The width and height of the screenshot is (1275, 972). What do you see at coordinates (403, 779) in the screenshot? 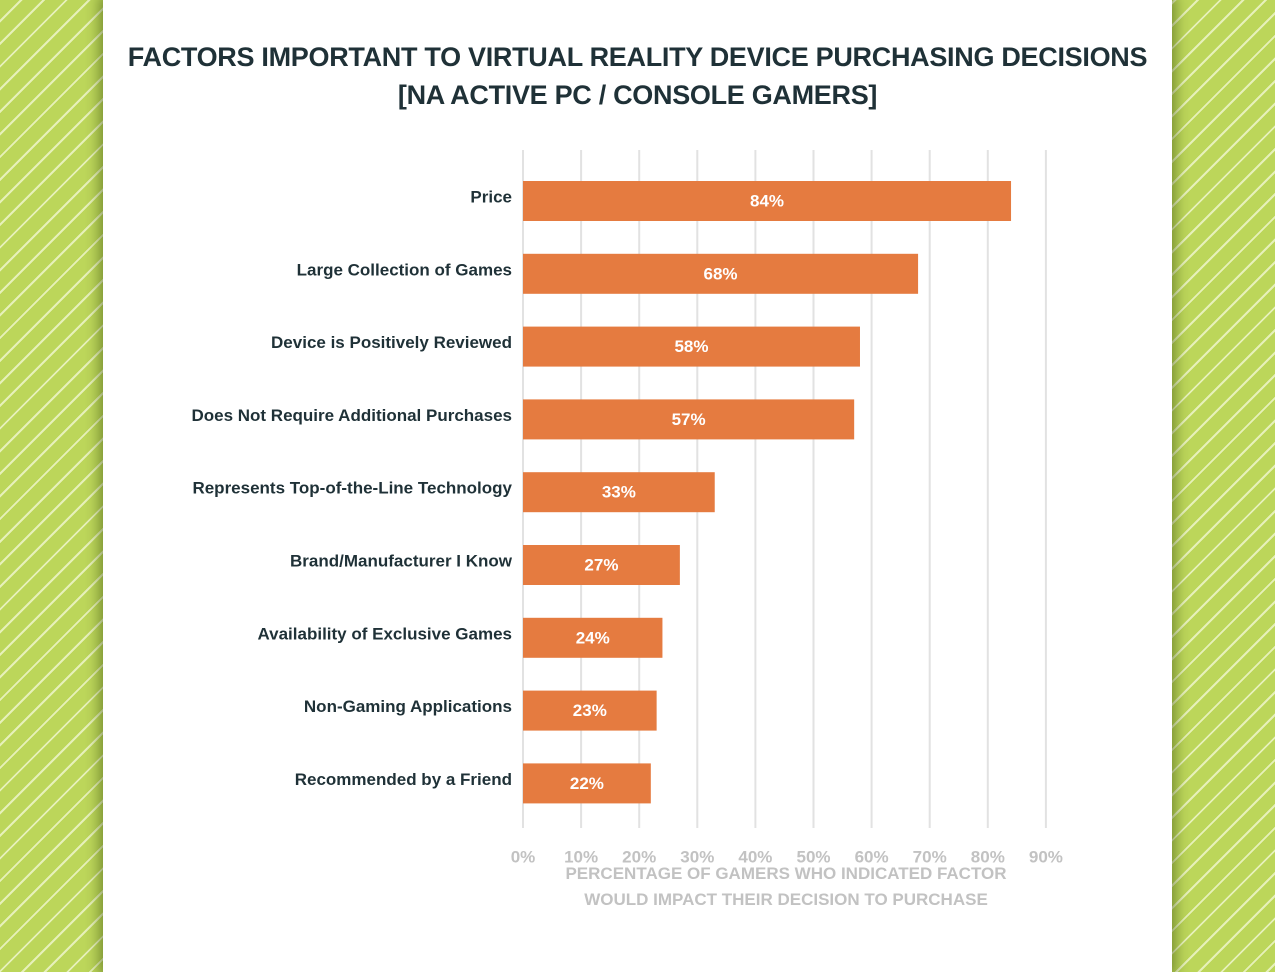
I see `category-label-8: Recommended by a Friend` at bounding box center [403, 779].